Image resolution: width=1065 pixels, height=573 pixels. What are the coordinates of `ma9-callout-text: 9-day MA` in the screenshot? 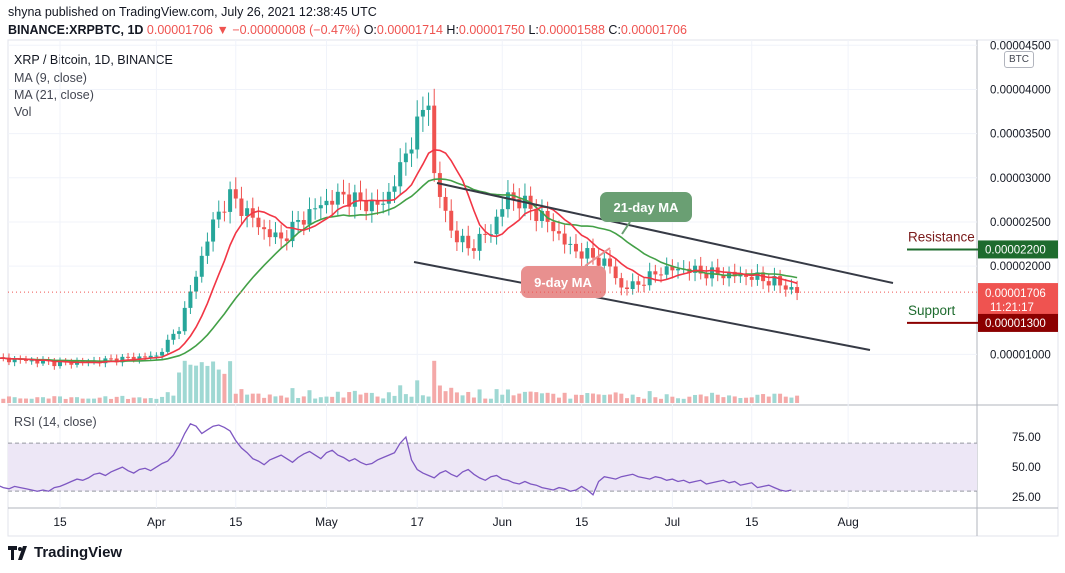 It's located at (563, 282).